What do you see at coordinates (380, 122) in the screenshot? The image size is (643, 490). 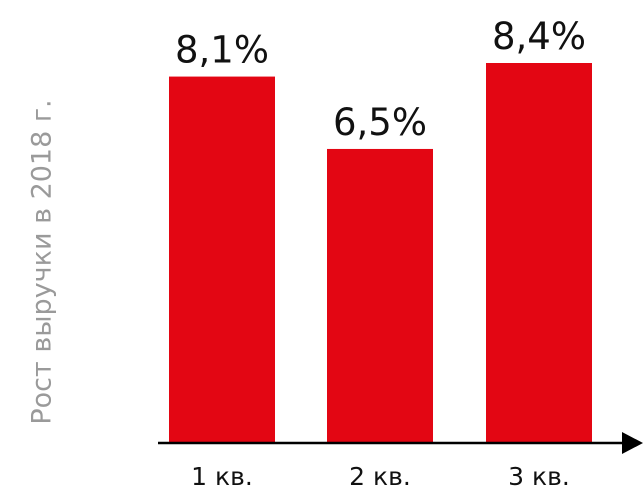 I see `bar-value-label: 6,5%` at bounding box center [380, 122].